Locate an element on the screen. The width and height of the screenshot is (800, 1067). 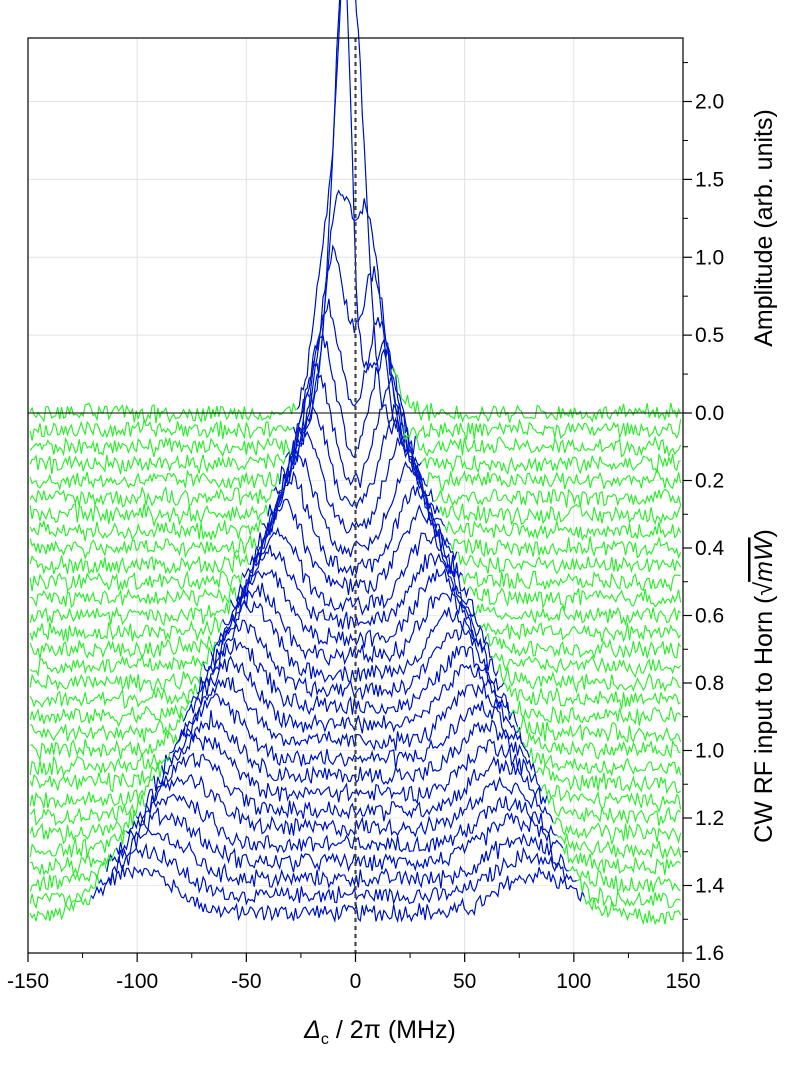
x-axis-title-subscript: c is located at coordinates (325, 1039).